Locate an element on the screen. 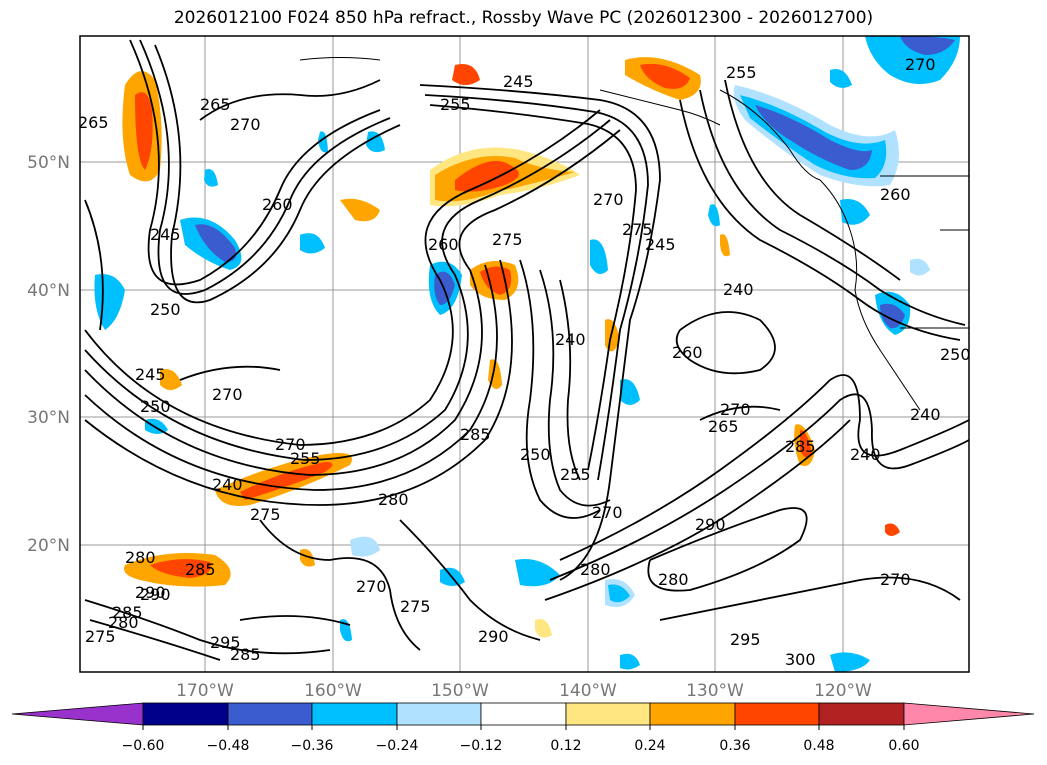 This screenshot has height=765, width=1047. colorbar-tick-label: 0.36 is located at coordinates (734, 746).